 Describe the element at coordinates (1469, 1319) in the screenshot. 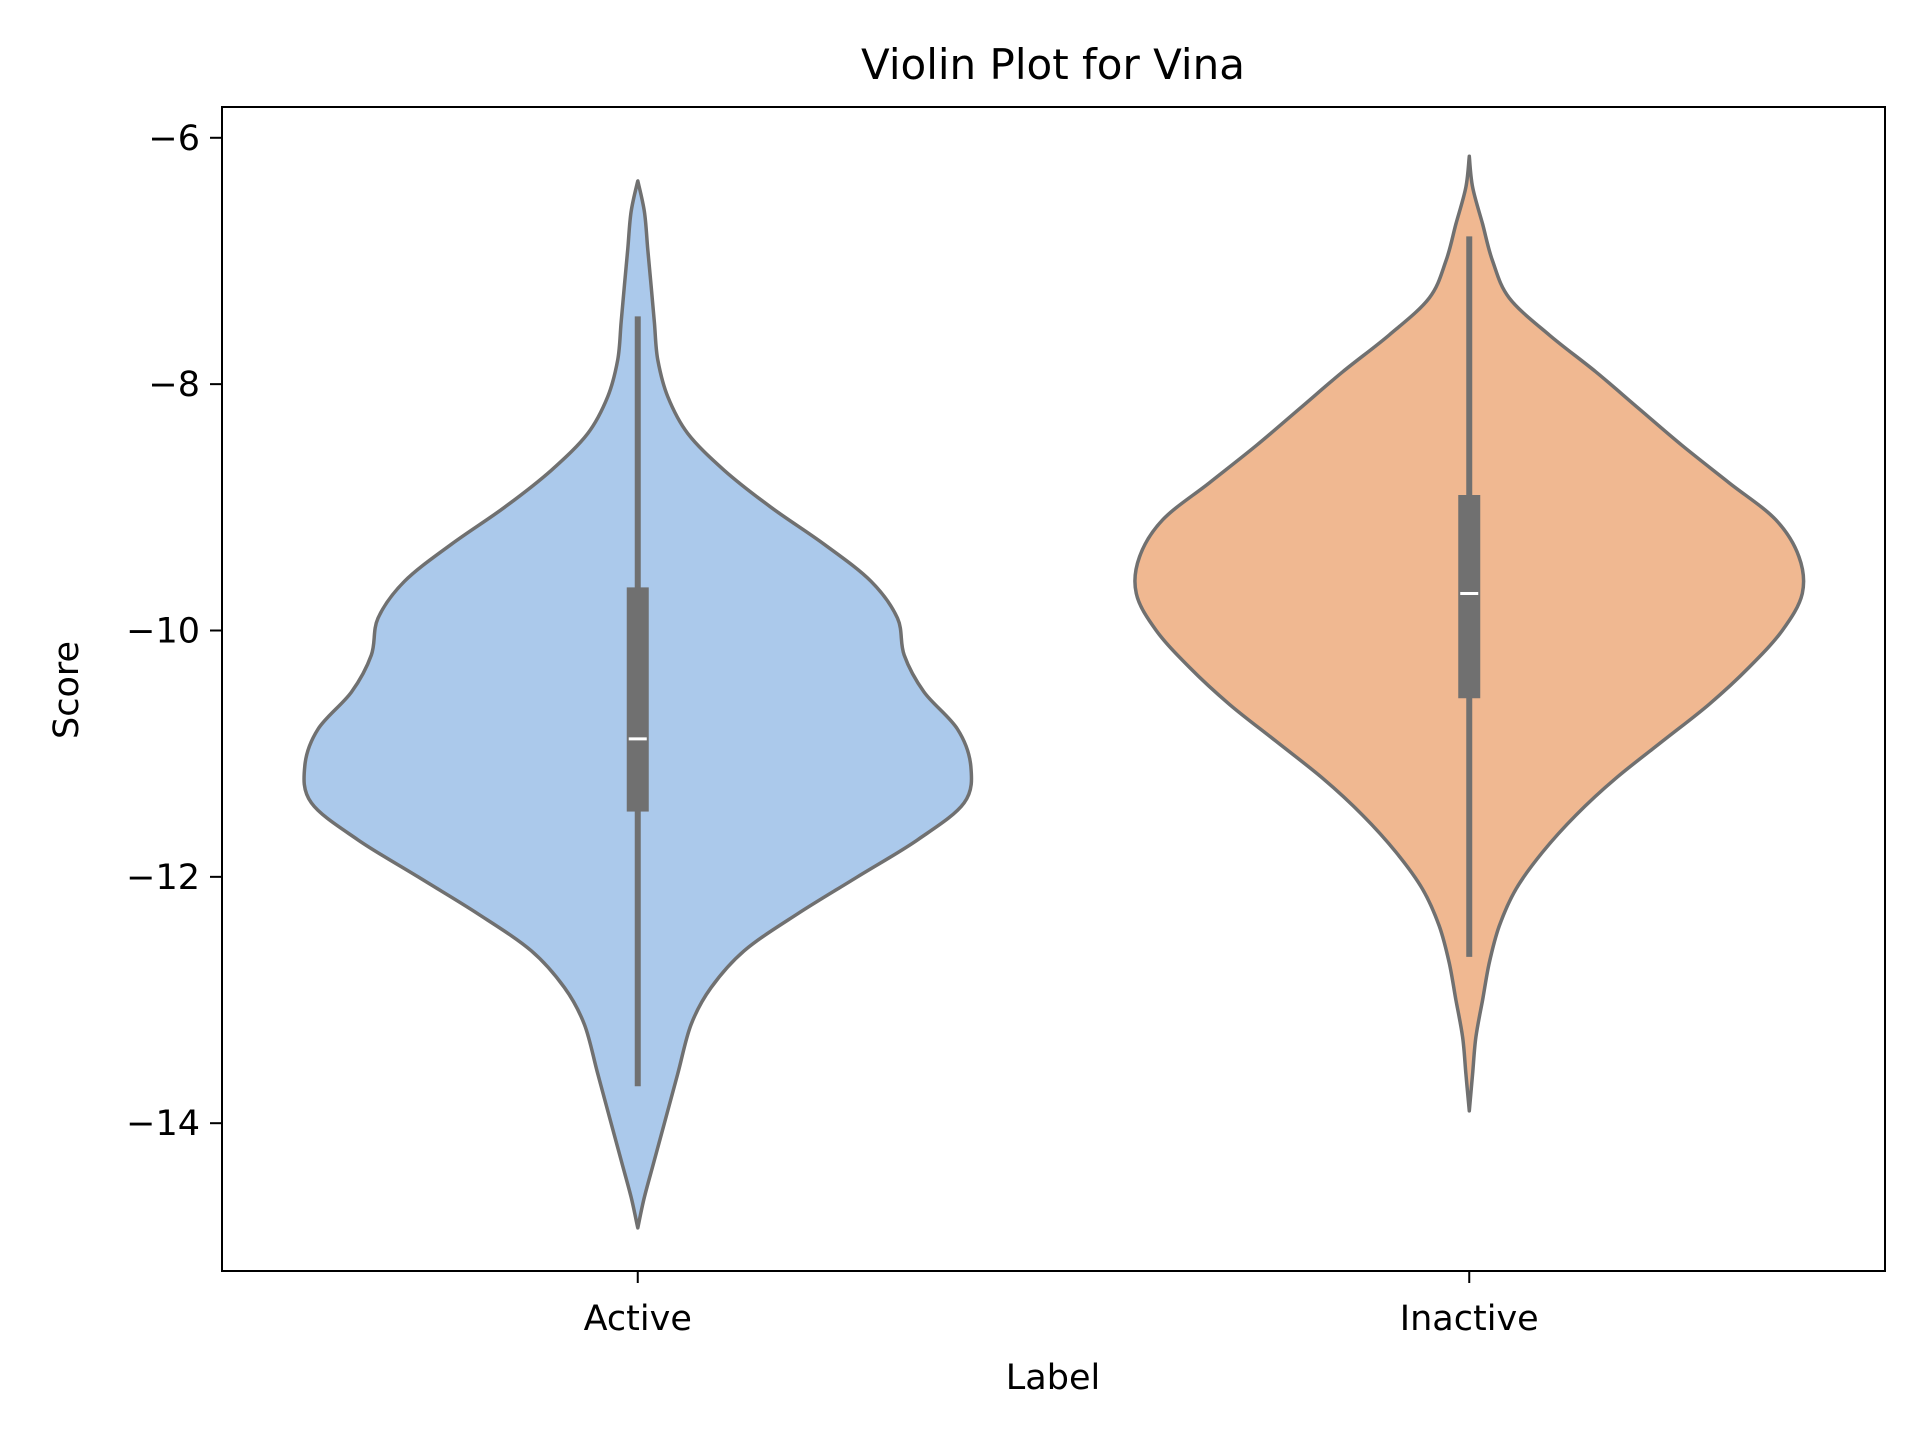

I see `x-tick-label: Inactive` at that location.